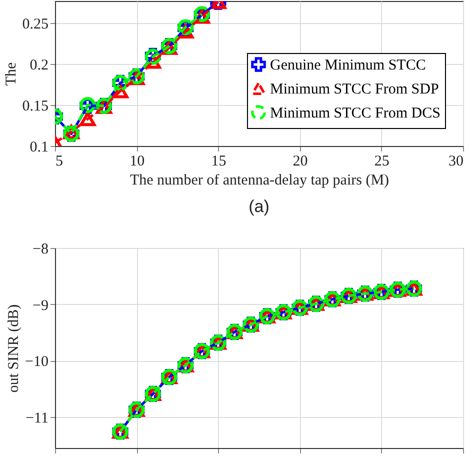 Image resolution: width=474 pixels, height=474 pixels. What do you see at coordinates (137, 162) in the screenshot?
I see `x-tick-label: 10` at bounding box center [137, 162].